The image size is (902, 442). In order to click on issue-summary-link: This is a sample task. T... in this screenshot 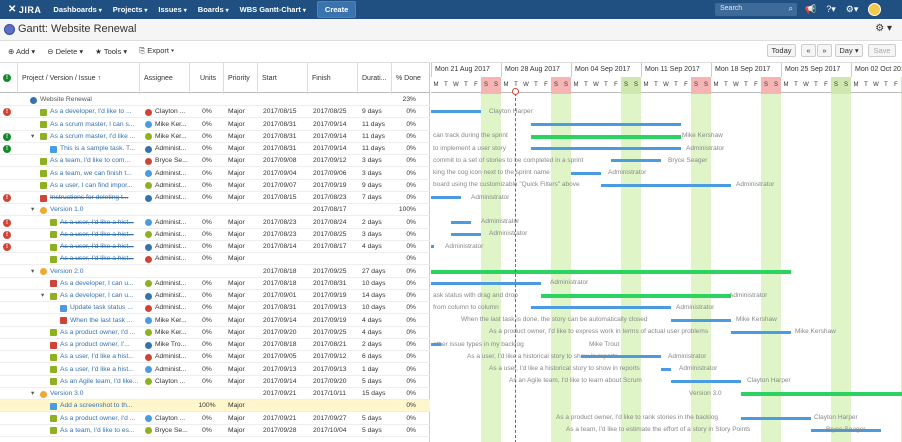, I will do `click(97, 148)`.